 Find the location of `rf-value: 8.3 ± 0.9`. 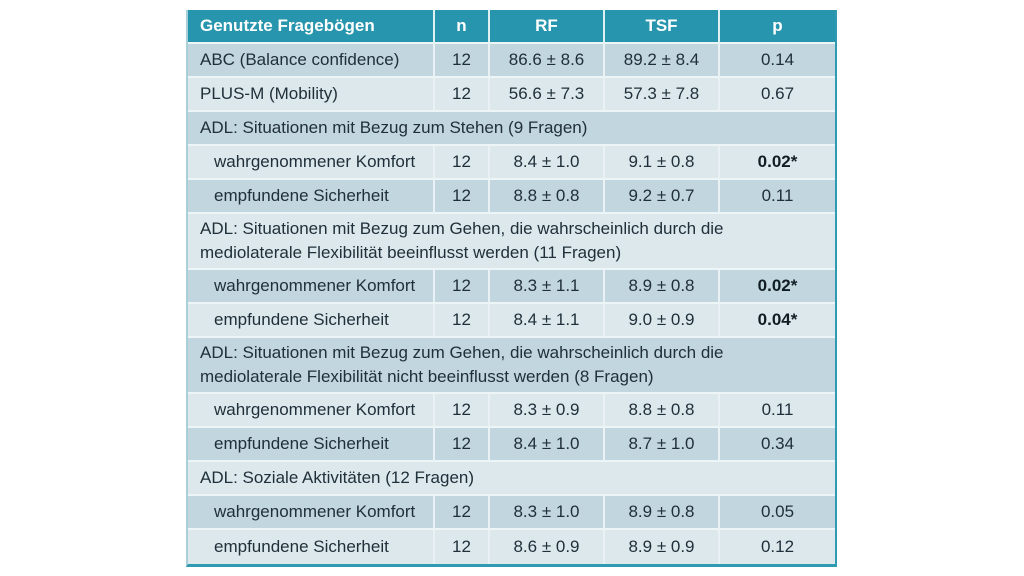

rf-value: 8.3 ± 0.9 is located at coordinates (547, 411).